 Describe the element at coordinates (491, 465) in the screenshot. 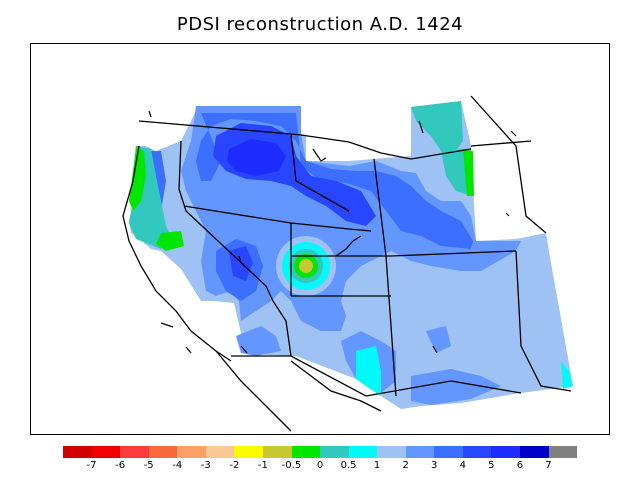

I see `colorbar-tick-label: 5` at that location.